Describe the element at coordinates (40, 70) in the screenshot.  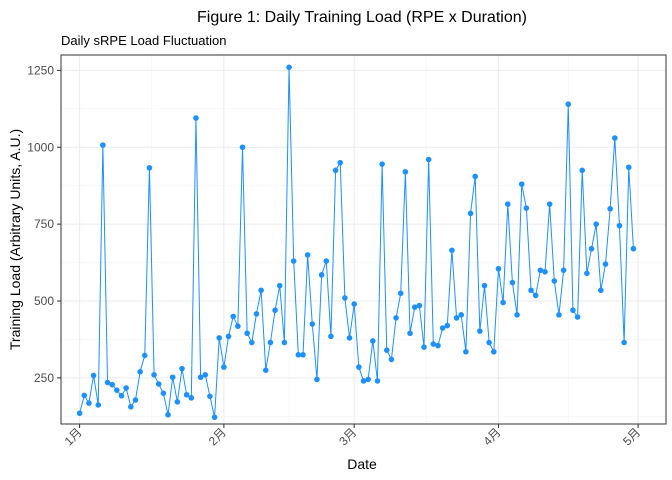
I see `y-tick-label: 1250` at that location.